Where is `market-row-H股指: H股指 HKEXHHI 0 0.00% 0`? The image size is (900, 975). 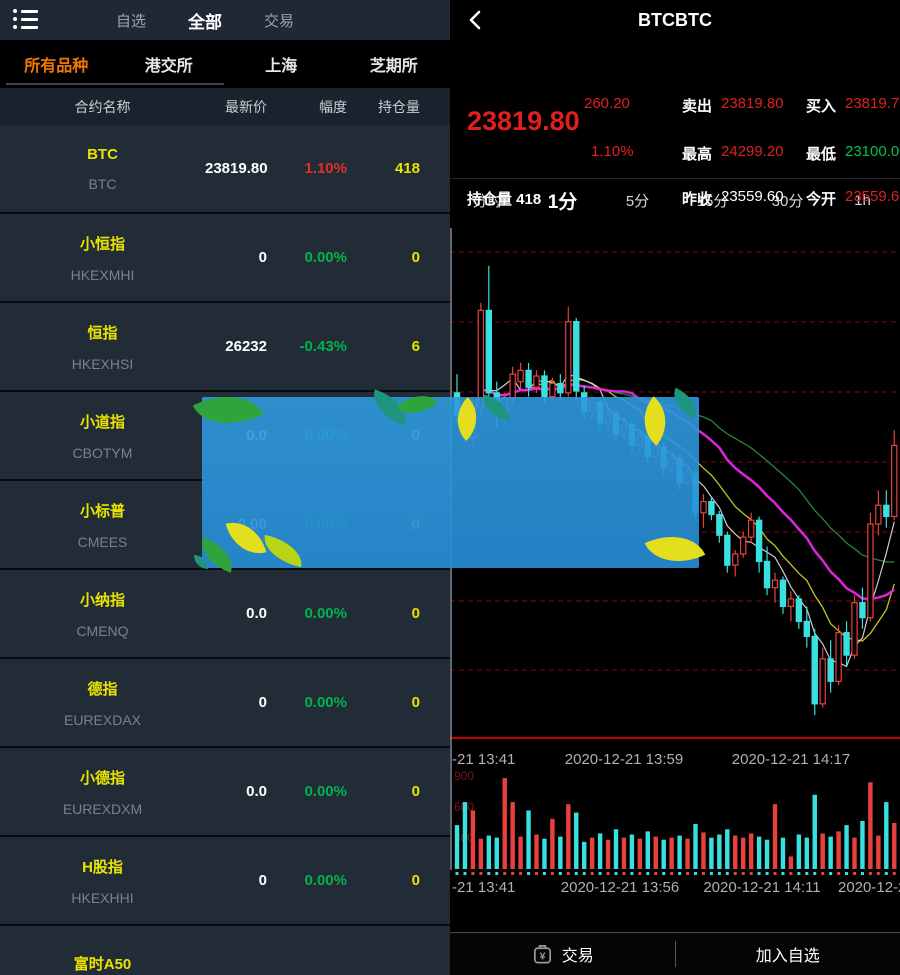 market-row-H股指: H股指 HKEXHHI 0 0.00% 0 is located at coordinates (225, 881).